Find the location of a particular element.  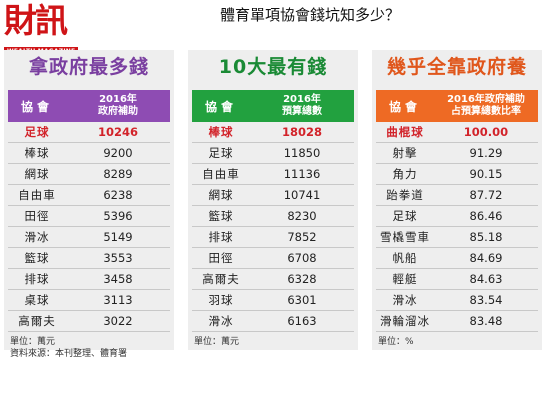

header-metric-line: 2016年政府補助 is located at coordinates (486, 99).